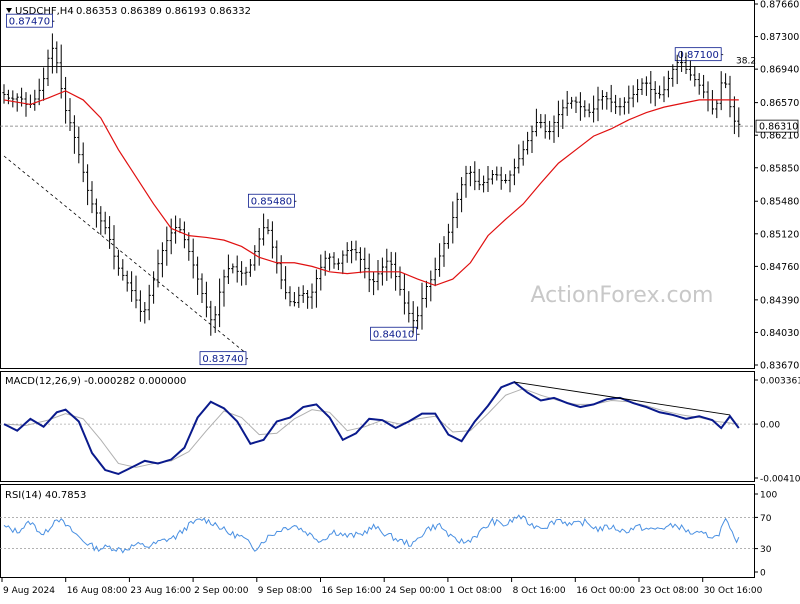 The image size is (800, 604). I want to click on annotation-label: 0.87470, so click(29, 22).